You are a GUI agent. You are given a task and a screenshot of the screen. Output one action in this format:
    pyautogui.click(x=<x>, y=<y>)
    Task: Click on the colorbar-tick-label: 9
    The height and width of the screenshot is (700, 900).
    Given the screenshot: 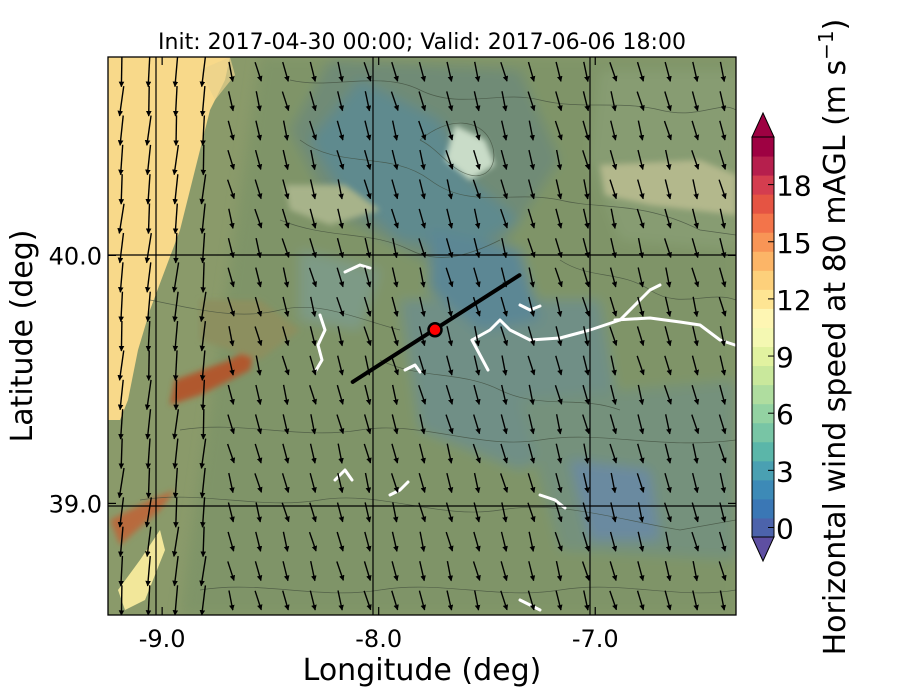 What is the action you would take?
    pyautogui.click(x=785, y=357)
    